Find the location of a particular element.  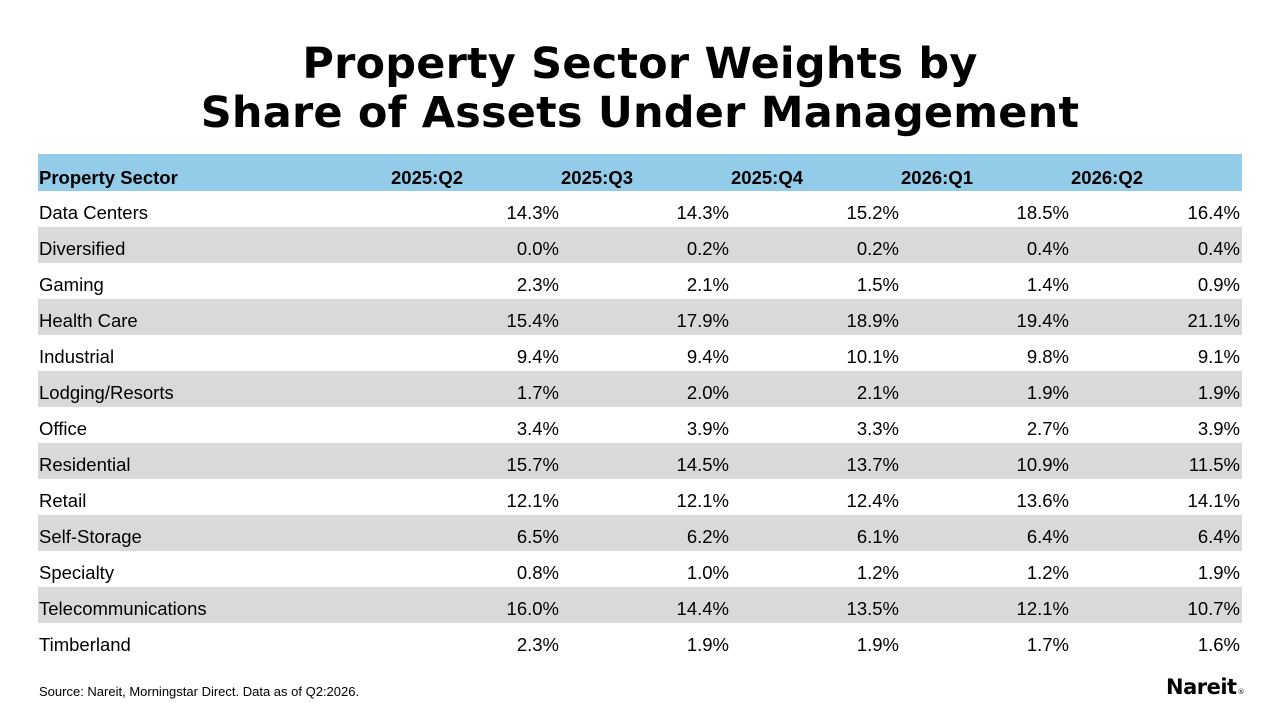

table-row: Industrial 9.4% 9.4% 10.1% 9.8% 9.1% is located at coordinates (640, 353).